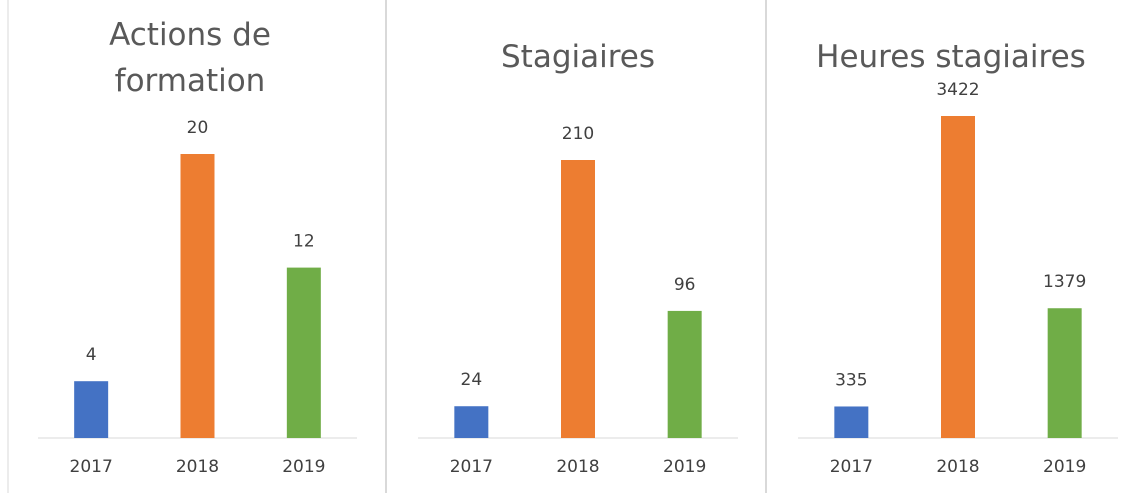 The height and width of the screenshot is (493, 1135). I want to click on chart-title: Actions de formation, so click(190, 58).